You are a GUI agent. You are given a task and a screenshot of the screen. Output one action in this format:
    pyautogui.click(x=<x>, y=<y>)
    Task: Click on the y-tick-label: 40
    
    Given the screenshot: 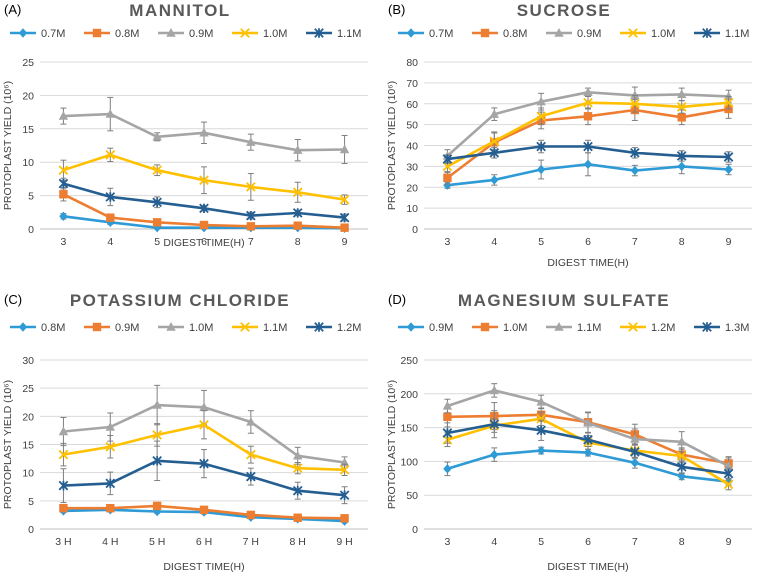 What is the action you would take?
    pyautogui.click(x=412, y=147)
    